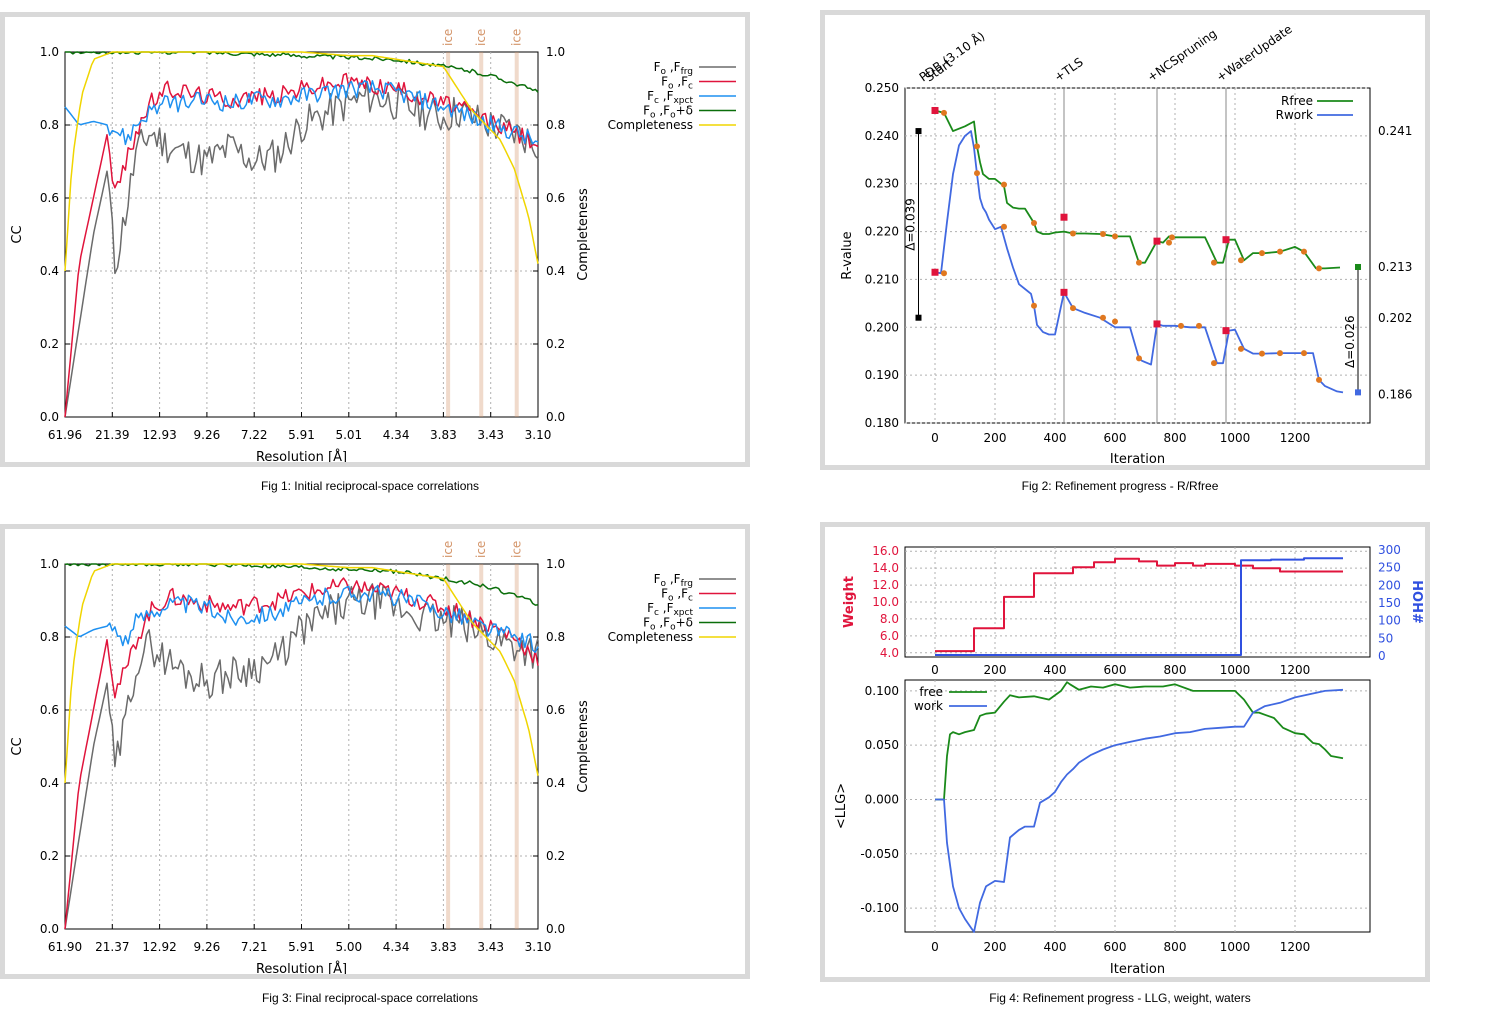  What do you see at coordinates (49, 271) in the screenshot?
I see `y-tick-label: 0.4` at bounding box center [49, 271].